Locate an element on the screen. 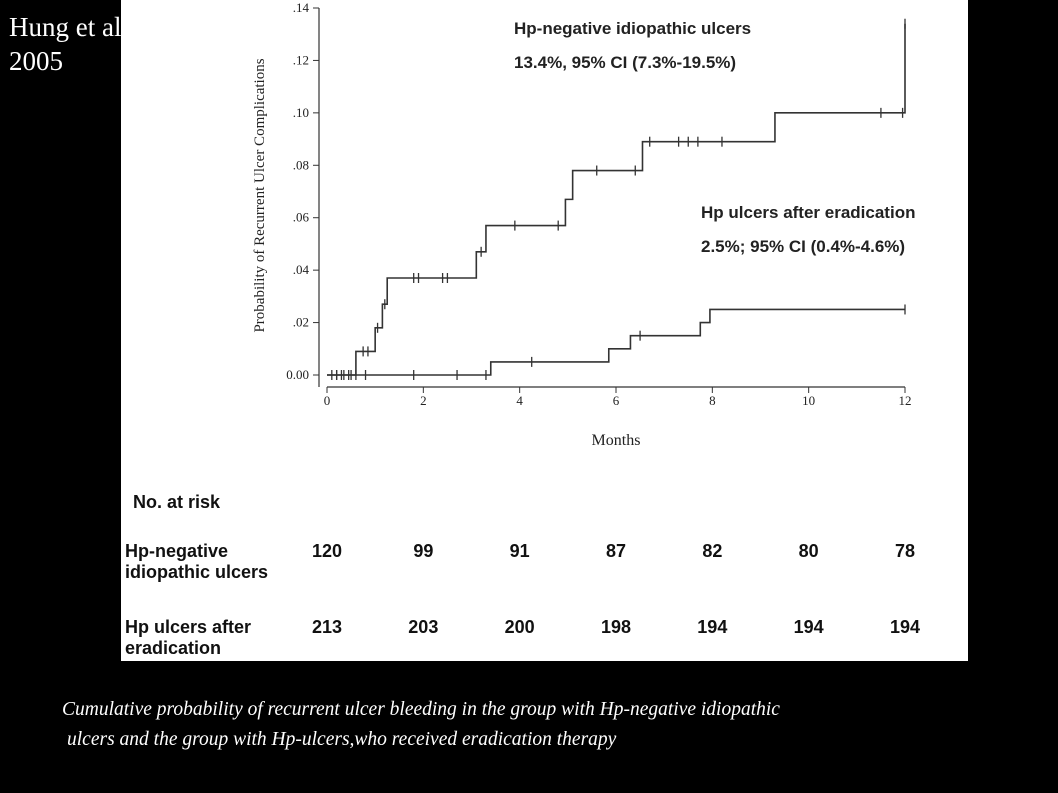 This screenshot has height=793, width=1058. annotation-series-1-name: Hp-negative idiopathic ulcers is located at coordinates (632, 28).